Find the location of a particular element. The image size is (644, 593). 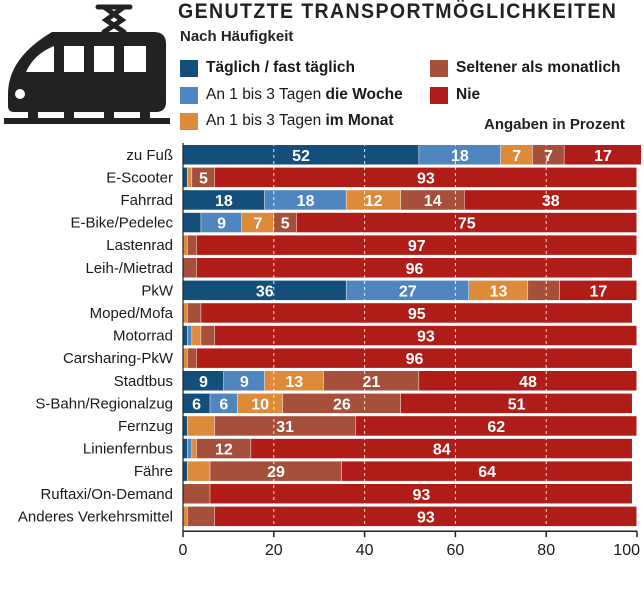

data-label: 51 is located at coordinates (517, 404).